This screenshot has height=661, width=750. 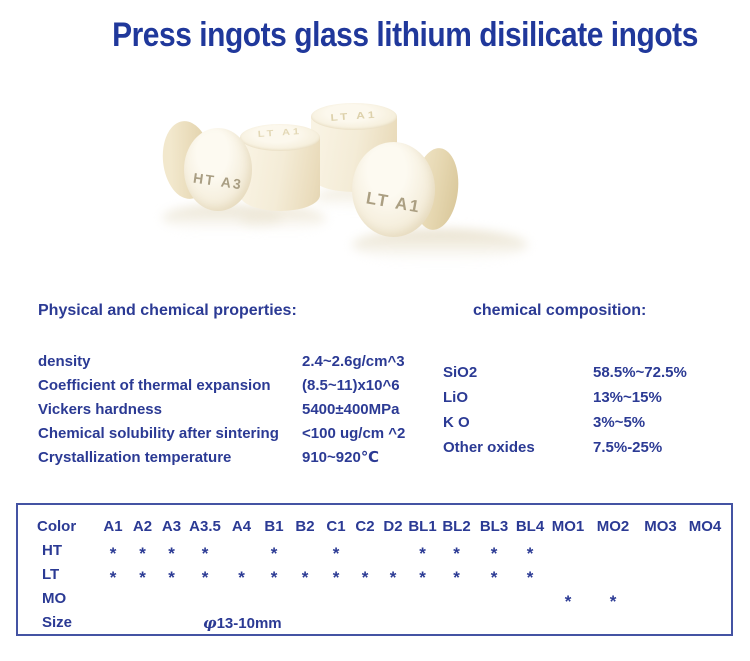 I want to click on size-value: φ13-10mm, so click(x=242, y=623).